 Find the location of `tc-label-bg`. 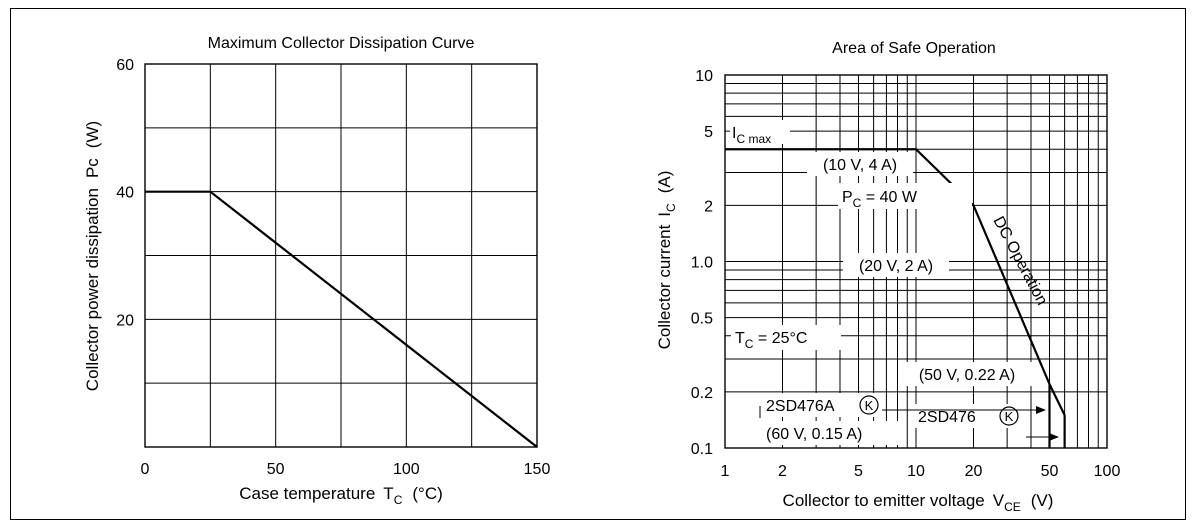

tc-label-bg is located at coordinates (786, 337).